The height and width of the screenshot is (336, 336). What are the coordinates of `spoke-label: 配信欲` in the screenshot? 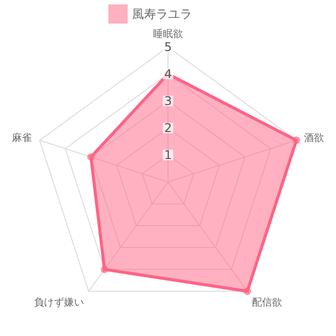 It's located at (267, 302).